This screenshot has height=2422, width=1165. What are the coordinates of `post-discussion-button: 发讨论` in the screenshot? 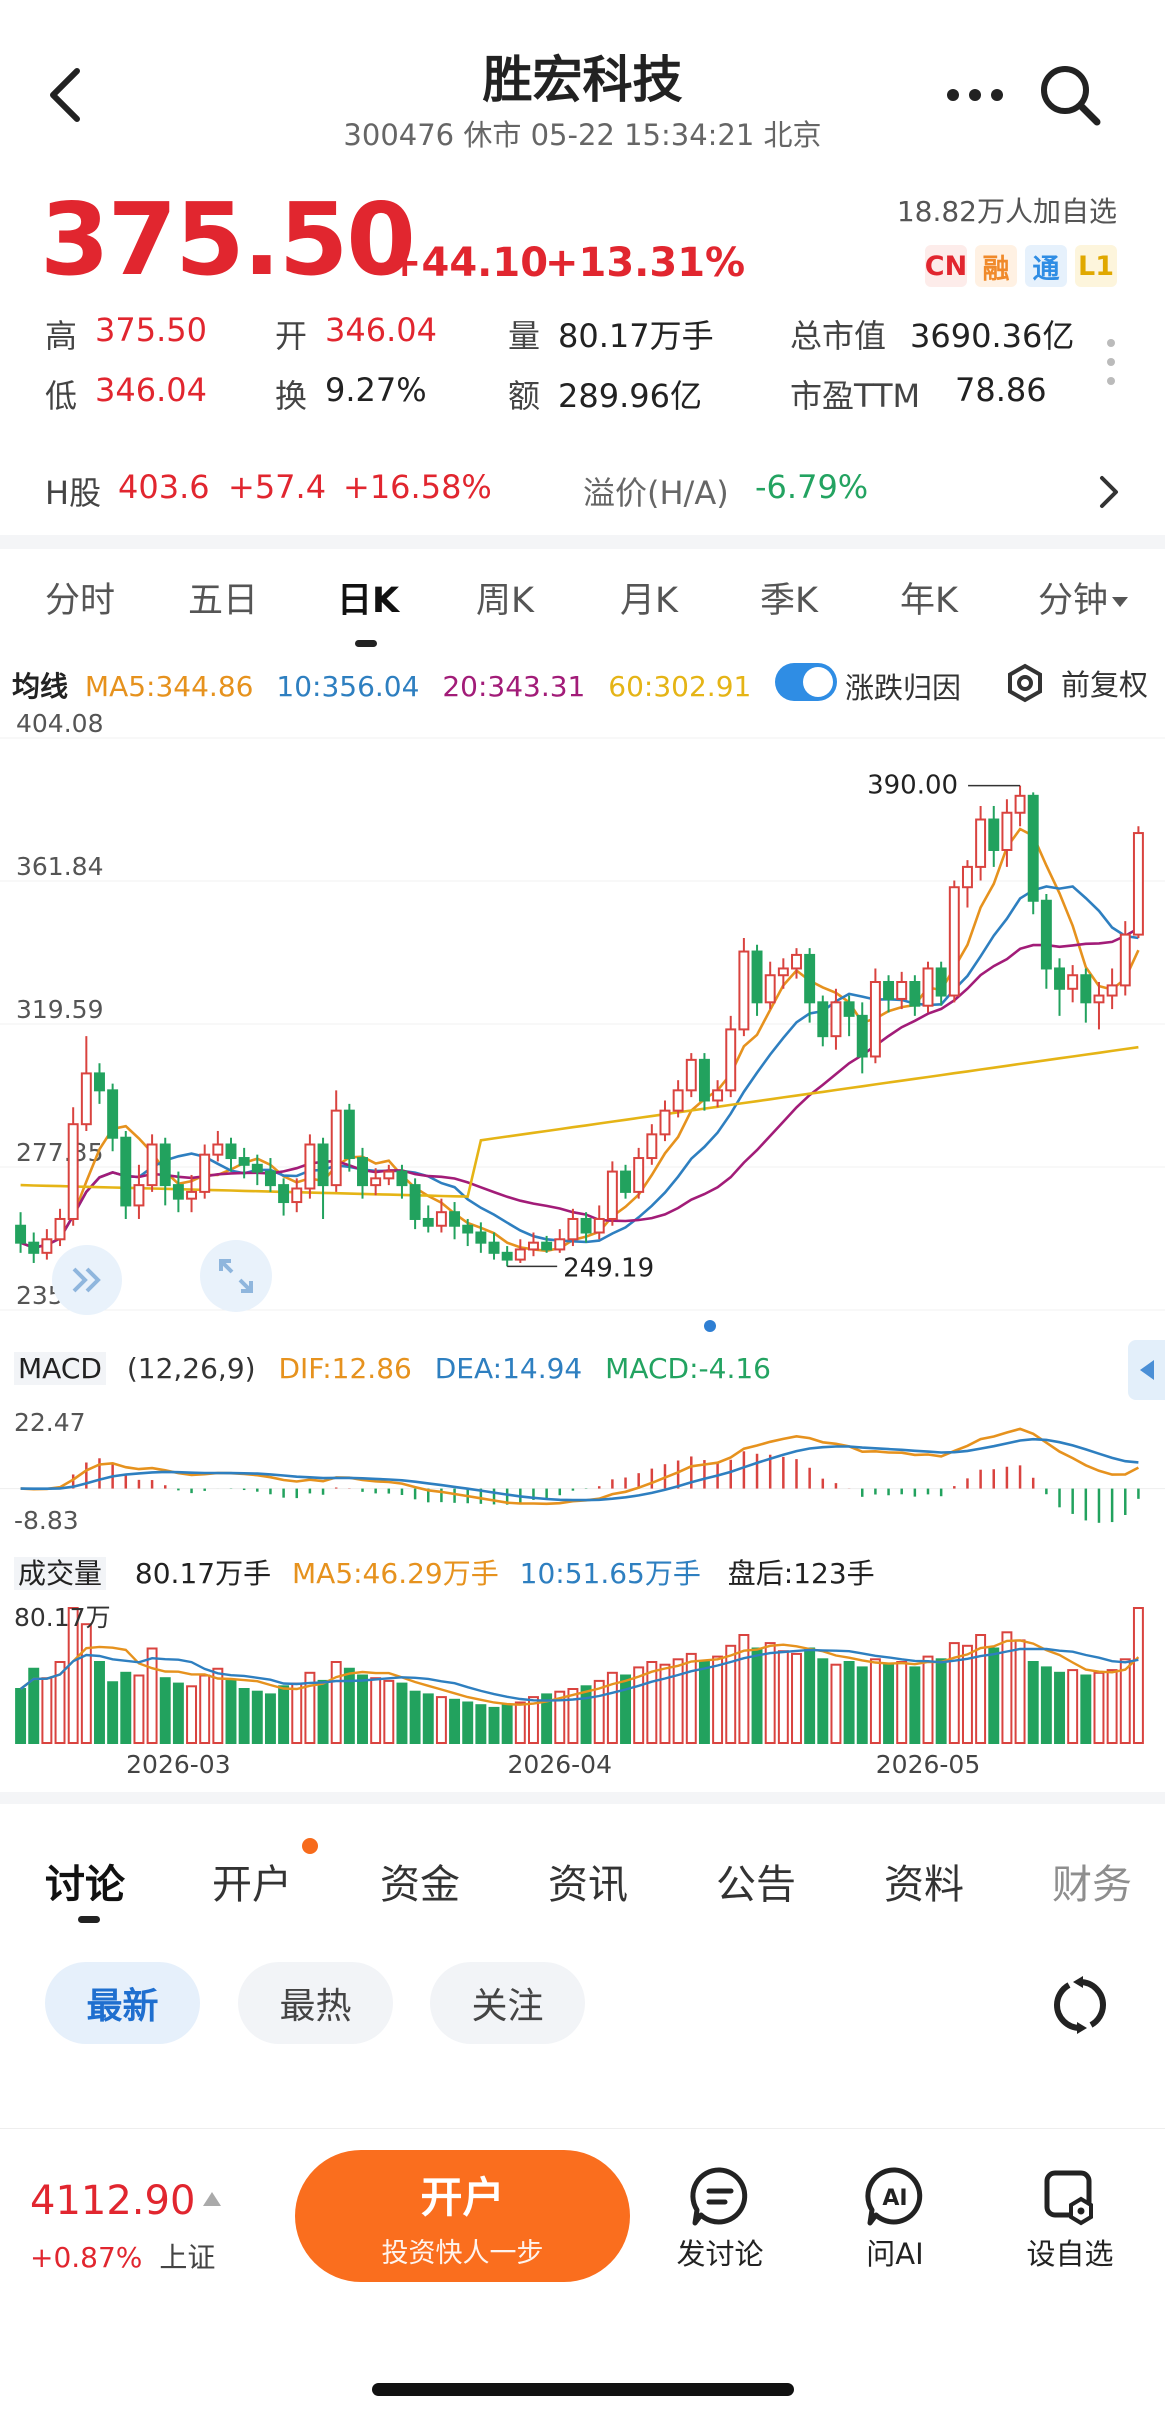 It's located at (720, 2219).